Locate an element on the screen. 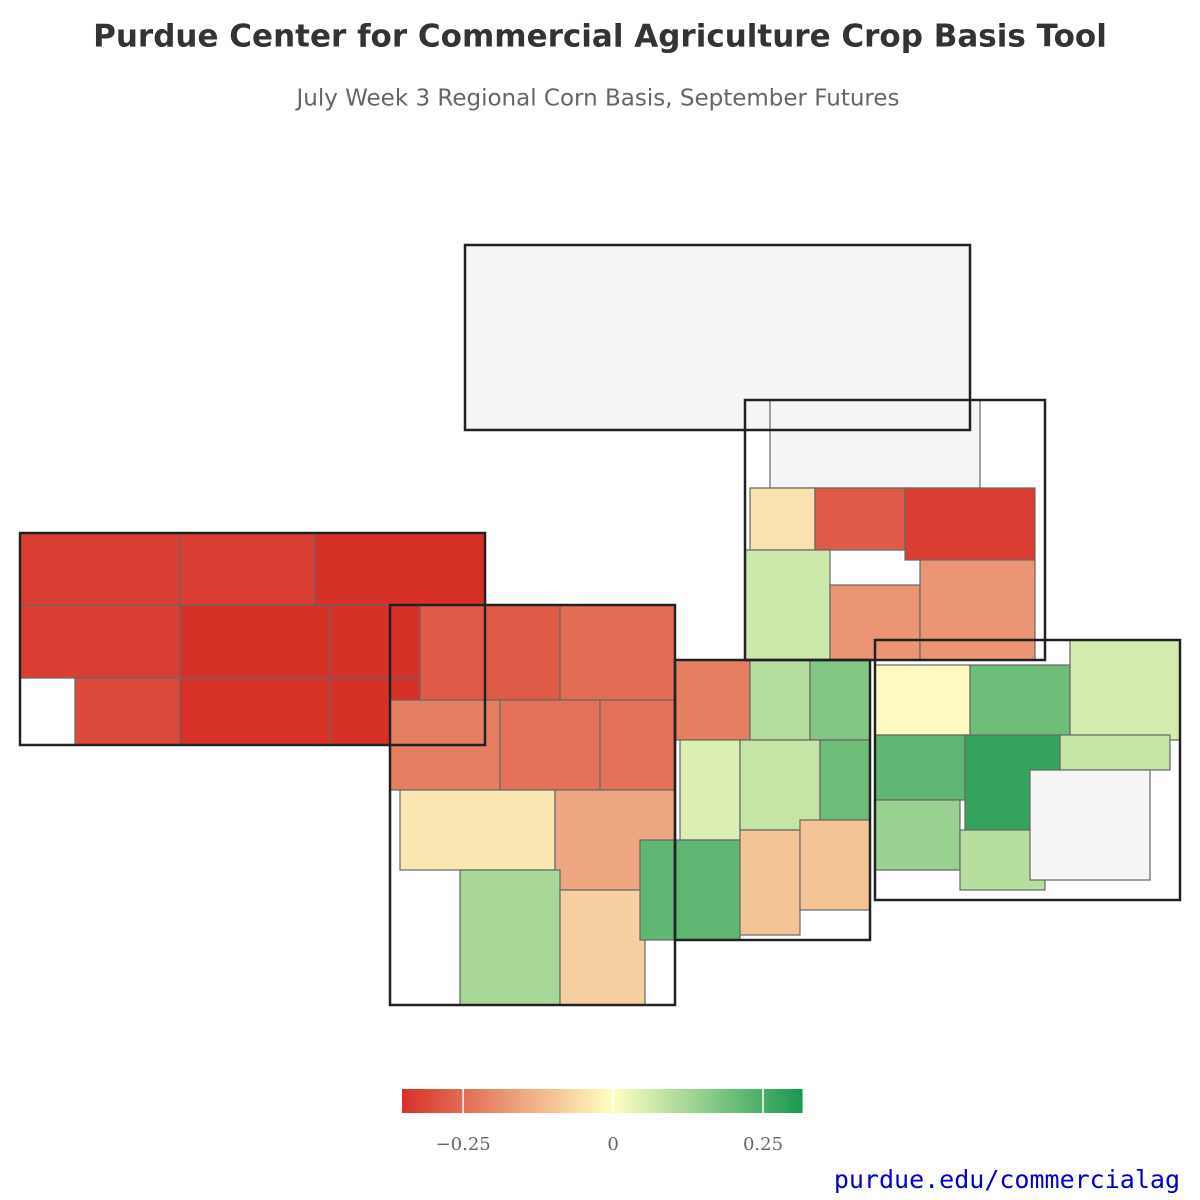 This screenshot has height=1200, width=1200. colorbar: −0.25 0 0.25 is located at coordinates (602, 1122).